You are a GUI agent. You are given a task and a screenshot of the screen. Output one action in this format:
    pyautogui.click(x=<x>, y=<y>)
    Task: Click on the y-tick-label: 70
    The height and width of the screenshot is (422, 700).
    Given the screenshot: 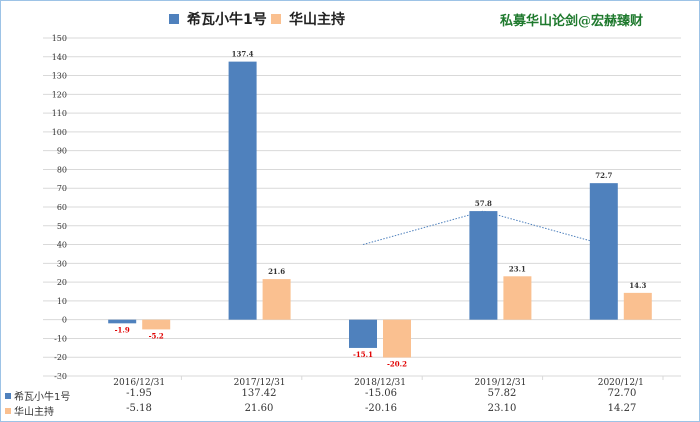 What is the action you would take?
    pyautogui.click(x=62, y=188)
    